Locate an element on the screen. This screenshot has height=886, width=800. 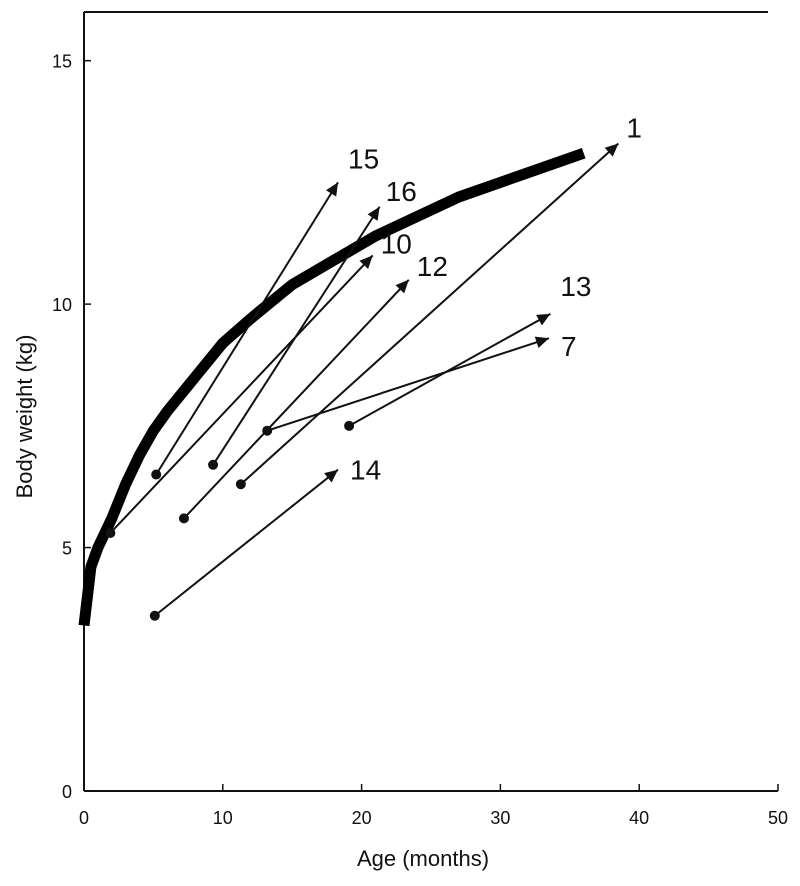
series-15: 15 is located at coordinates (265, 311).